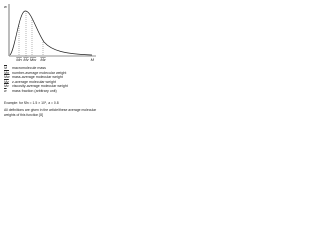  I want to click on legend-row: Mw mass-average molecular weight, so click(51, 77).